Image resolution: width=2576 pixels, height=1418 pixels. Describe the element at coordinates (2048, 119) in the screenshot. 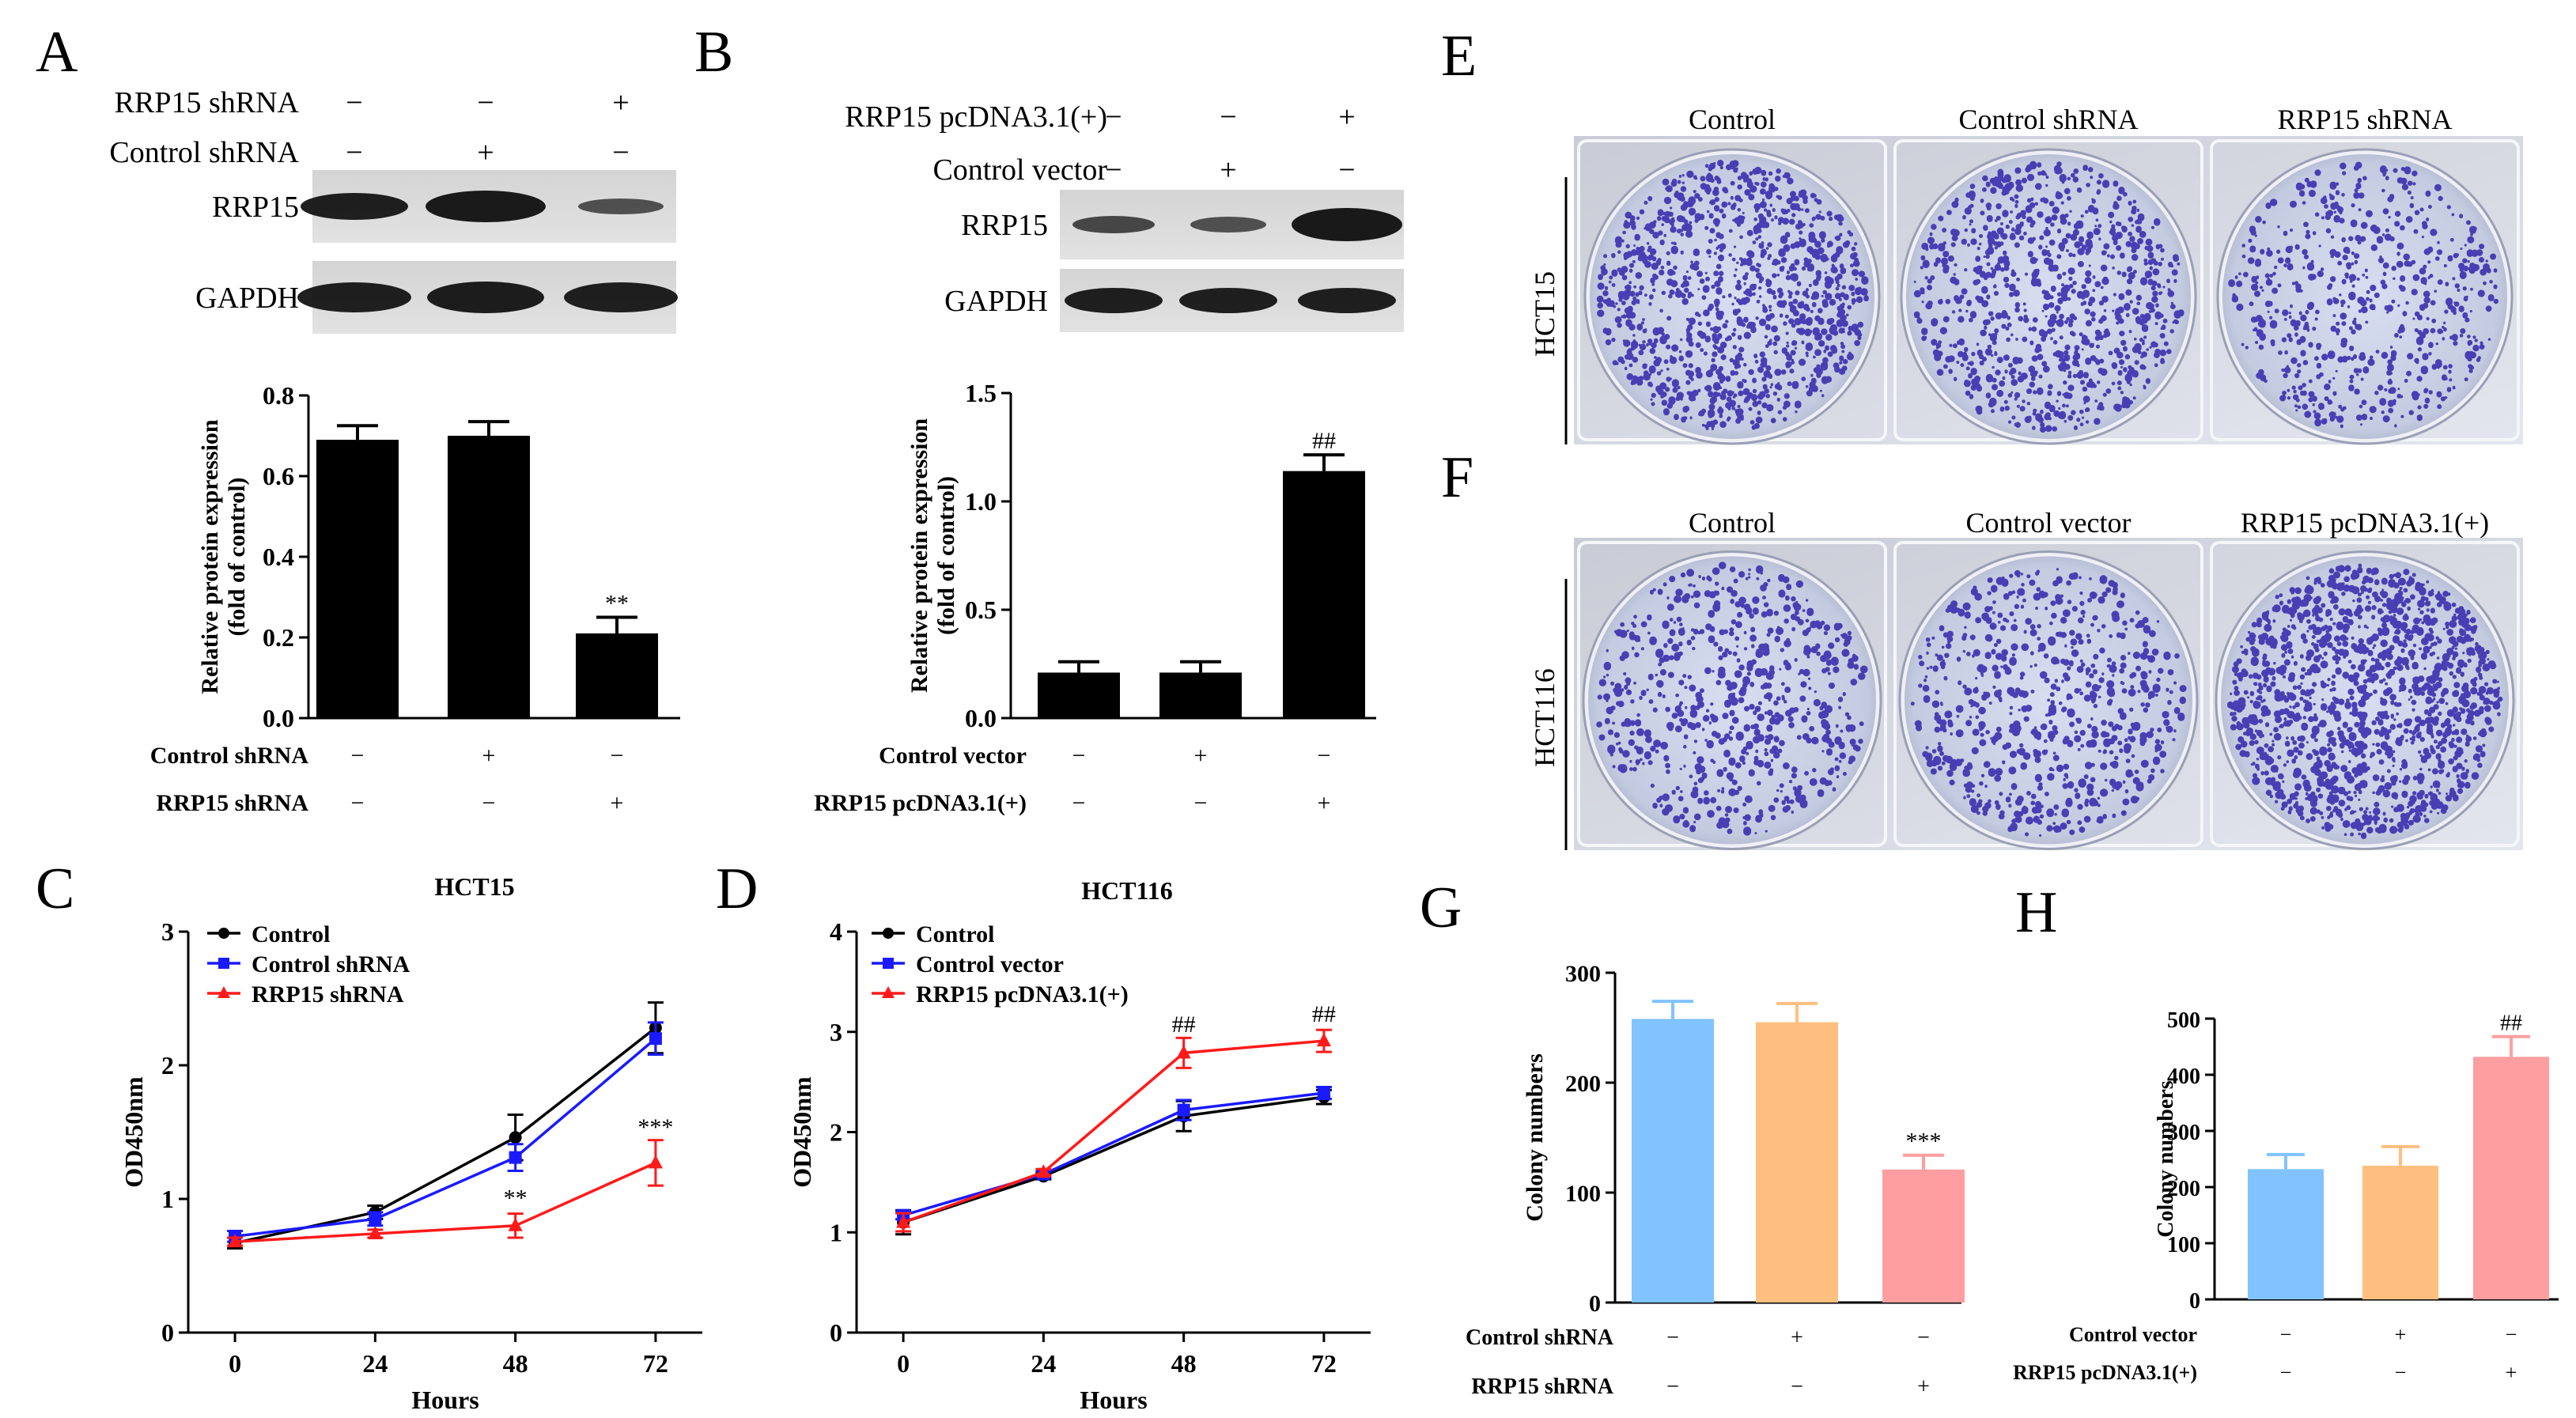

I see `plate-column-label: Control shRNA` at that location.